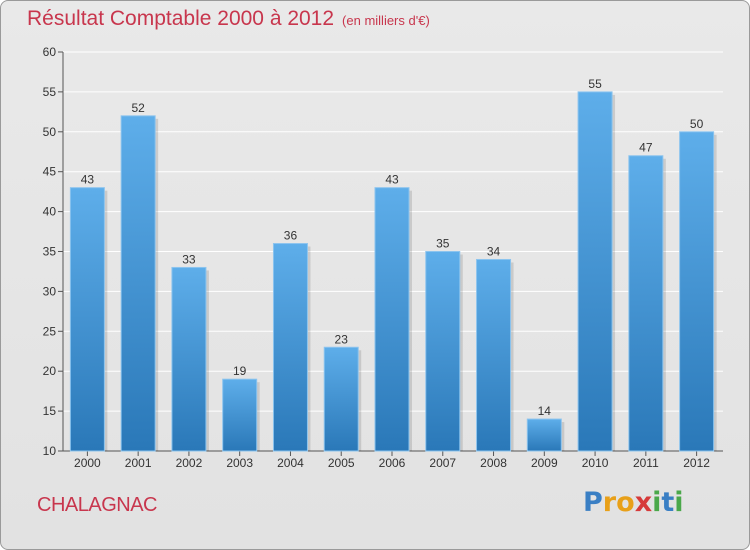 The height and width of the screenshot is (550, 750). I want to click on logo-letter: x, so click(643, 502).